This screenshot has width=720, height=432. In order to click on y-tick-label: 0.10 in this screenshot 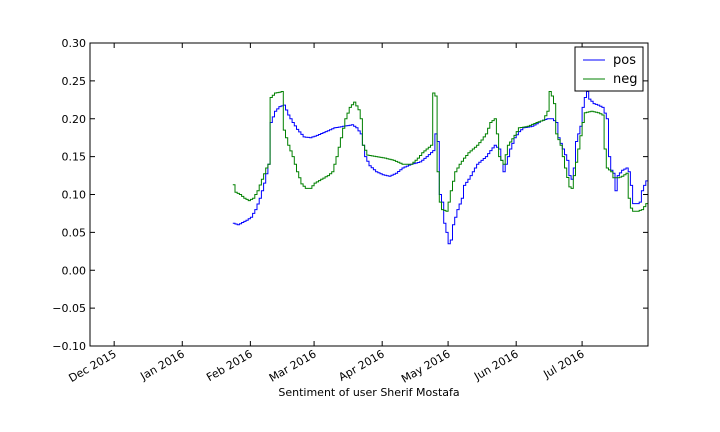, I will do `click(74, 195)`.